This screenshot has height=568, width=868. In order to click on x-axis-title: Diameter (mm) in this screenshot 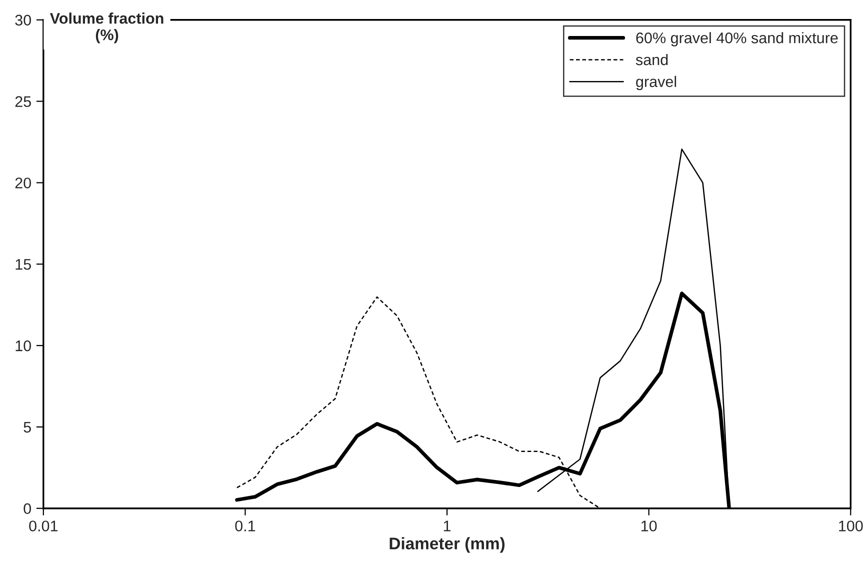, I will do `click(447, 545)`.